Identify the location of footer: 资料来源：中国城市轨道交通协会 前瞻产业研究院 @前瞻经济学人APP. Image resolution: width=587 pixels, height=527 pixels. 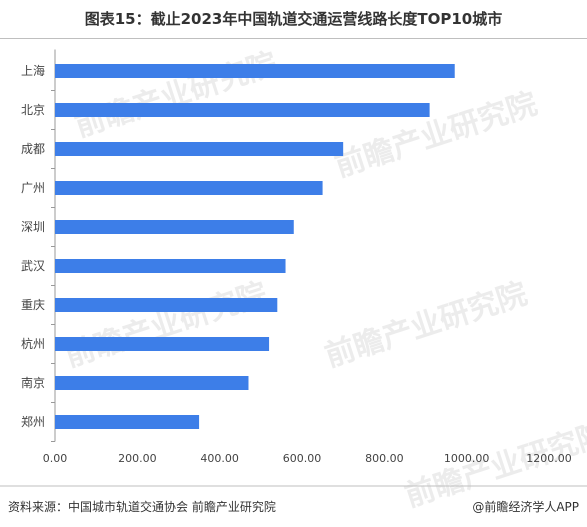
(293, 506).